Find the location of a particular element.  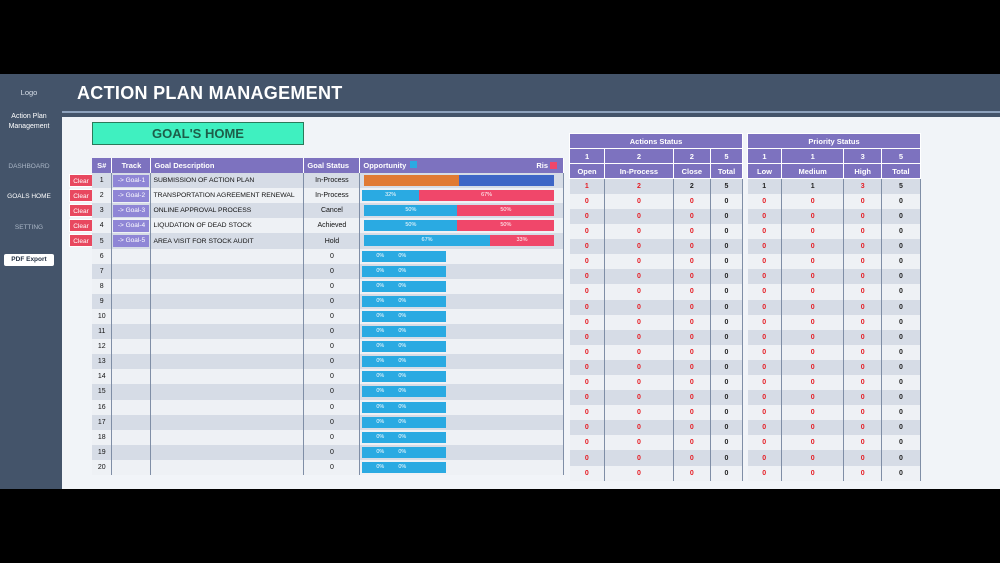

table-row: 17 0 0% 0% is located at coordinates (328, 422).